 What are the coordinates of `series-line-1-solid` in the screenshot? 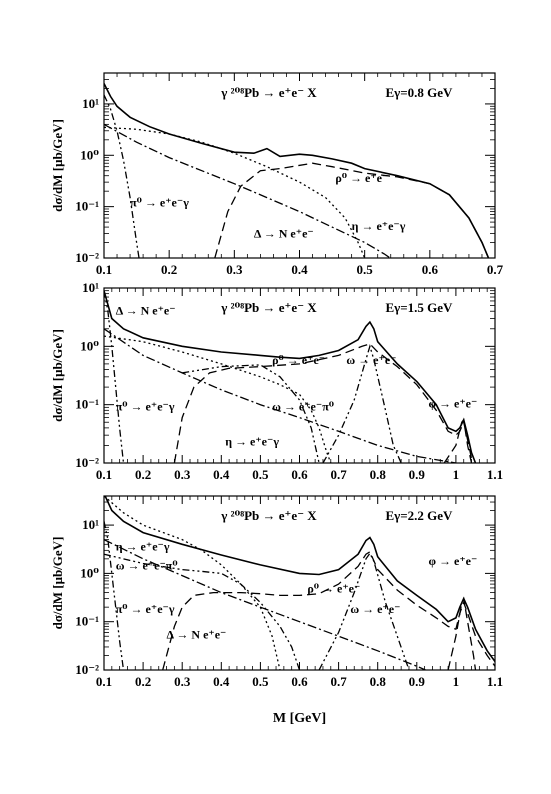 It's located at (290, 376).